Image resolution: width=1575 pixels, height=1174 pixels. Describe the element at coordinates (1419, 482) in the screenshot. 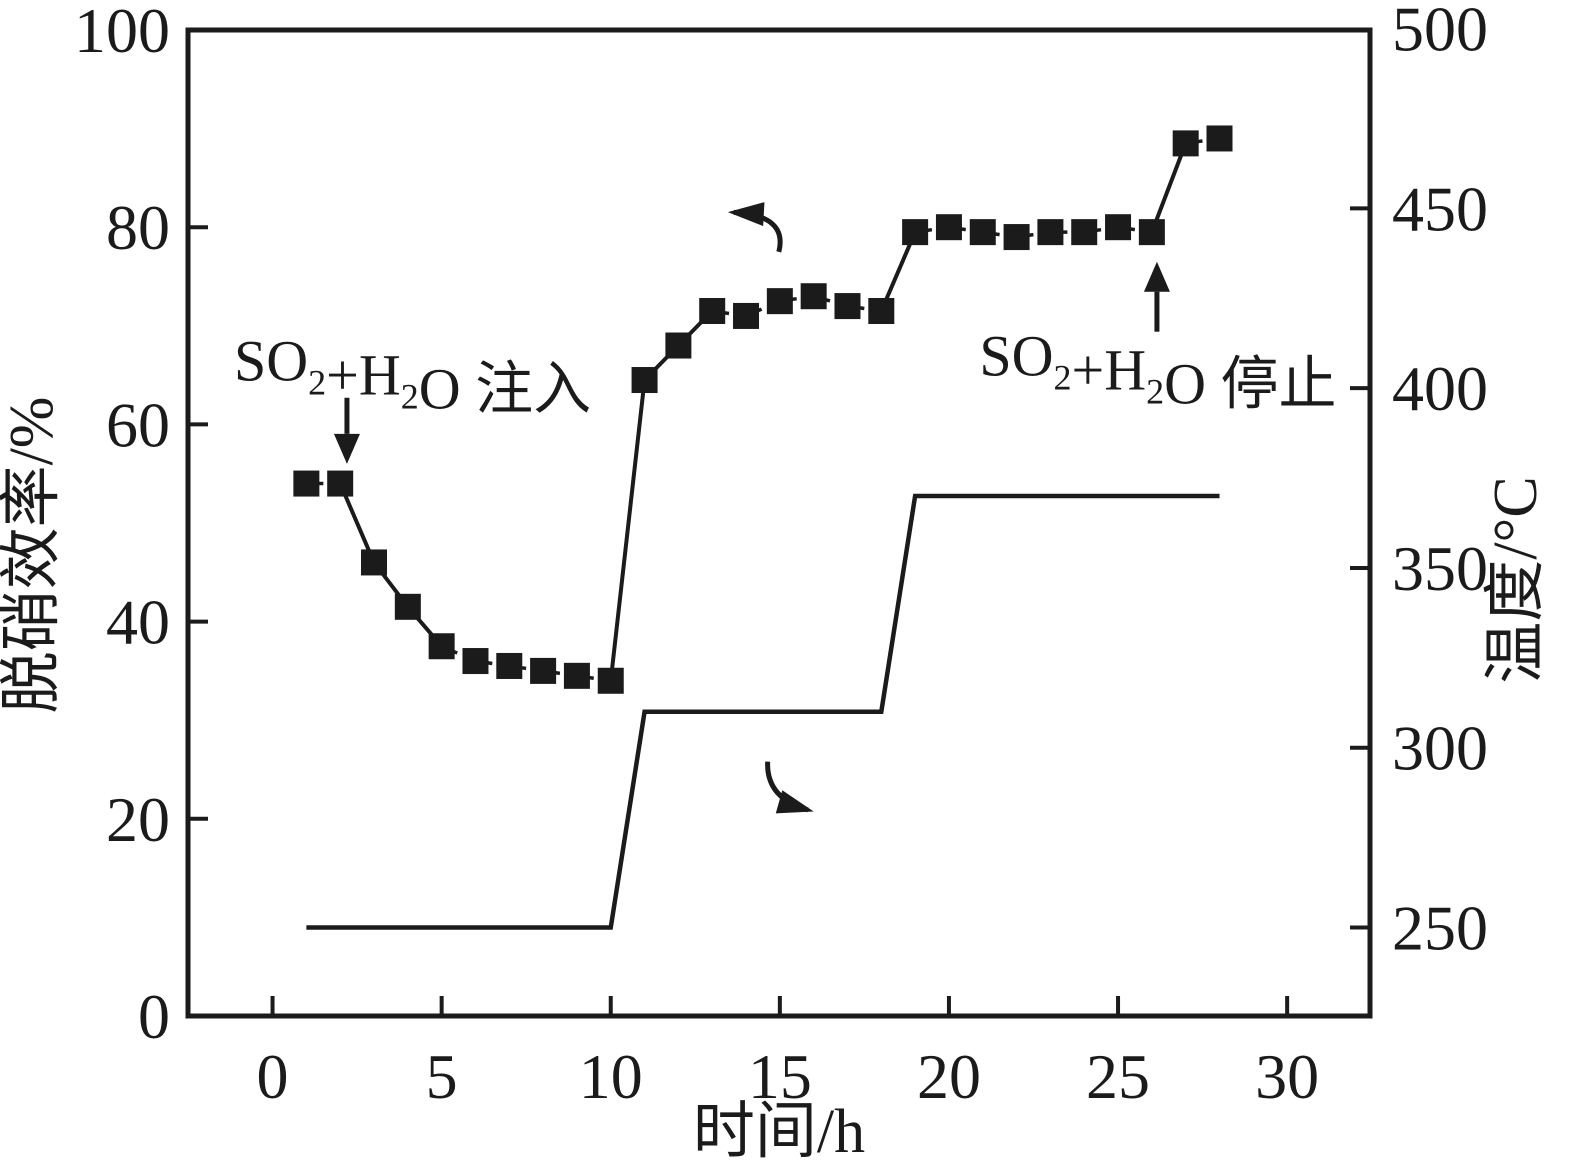

I see `y-right-axis-ticks: 250 300 350 400 450 500` at that location.